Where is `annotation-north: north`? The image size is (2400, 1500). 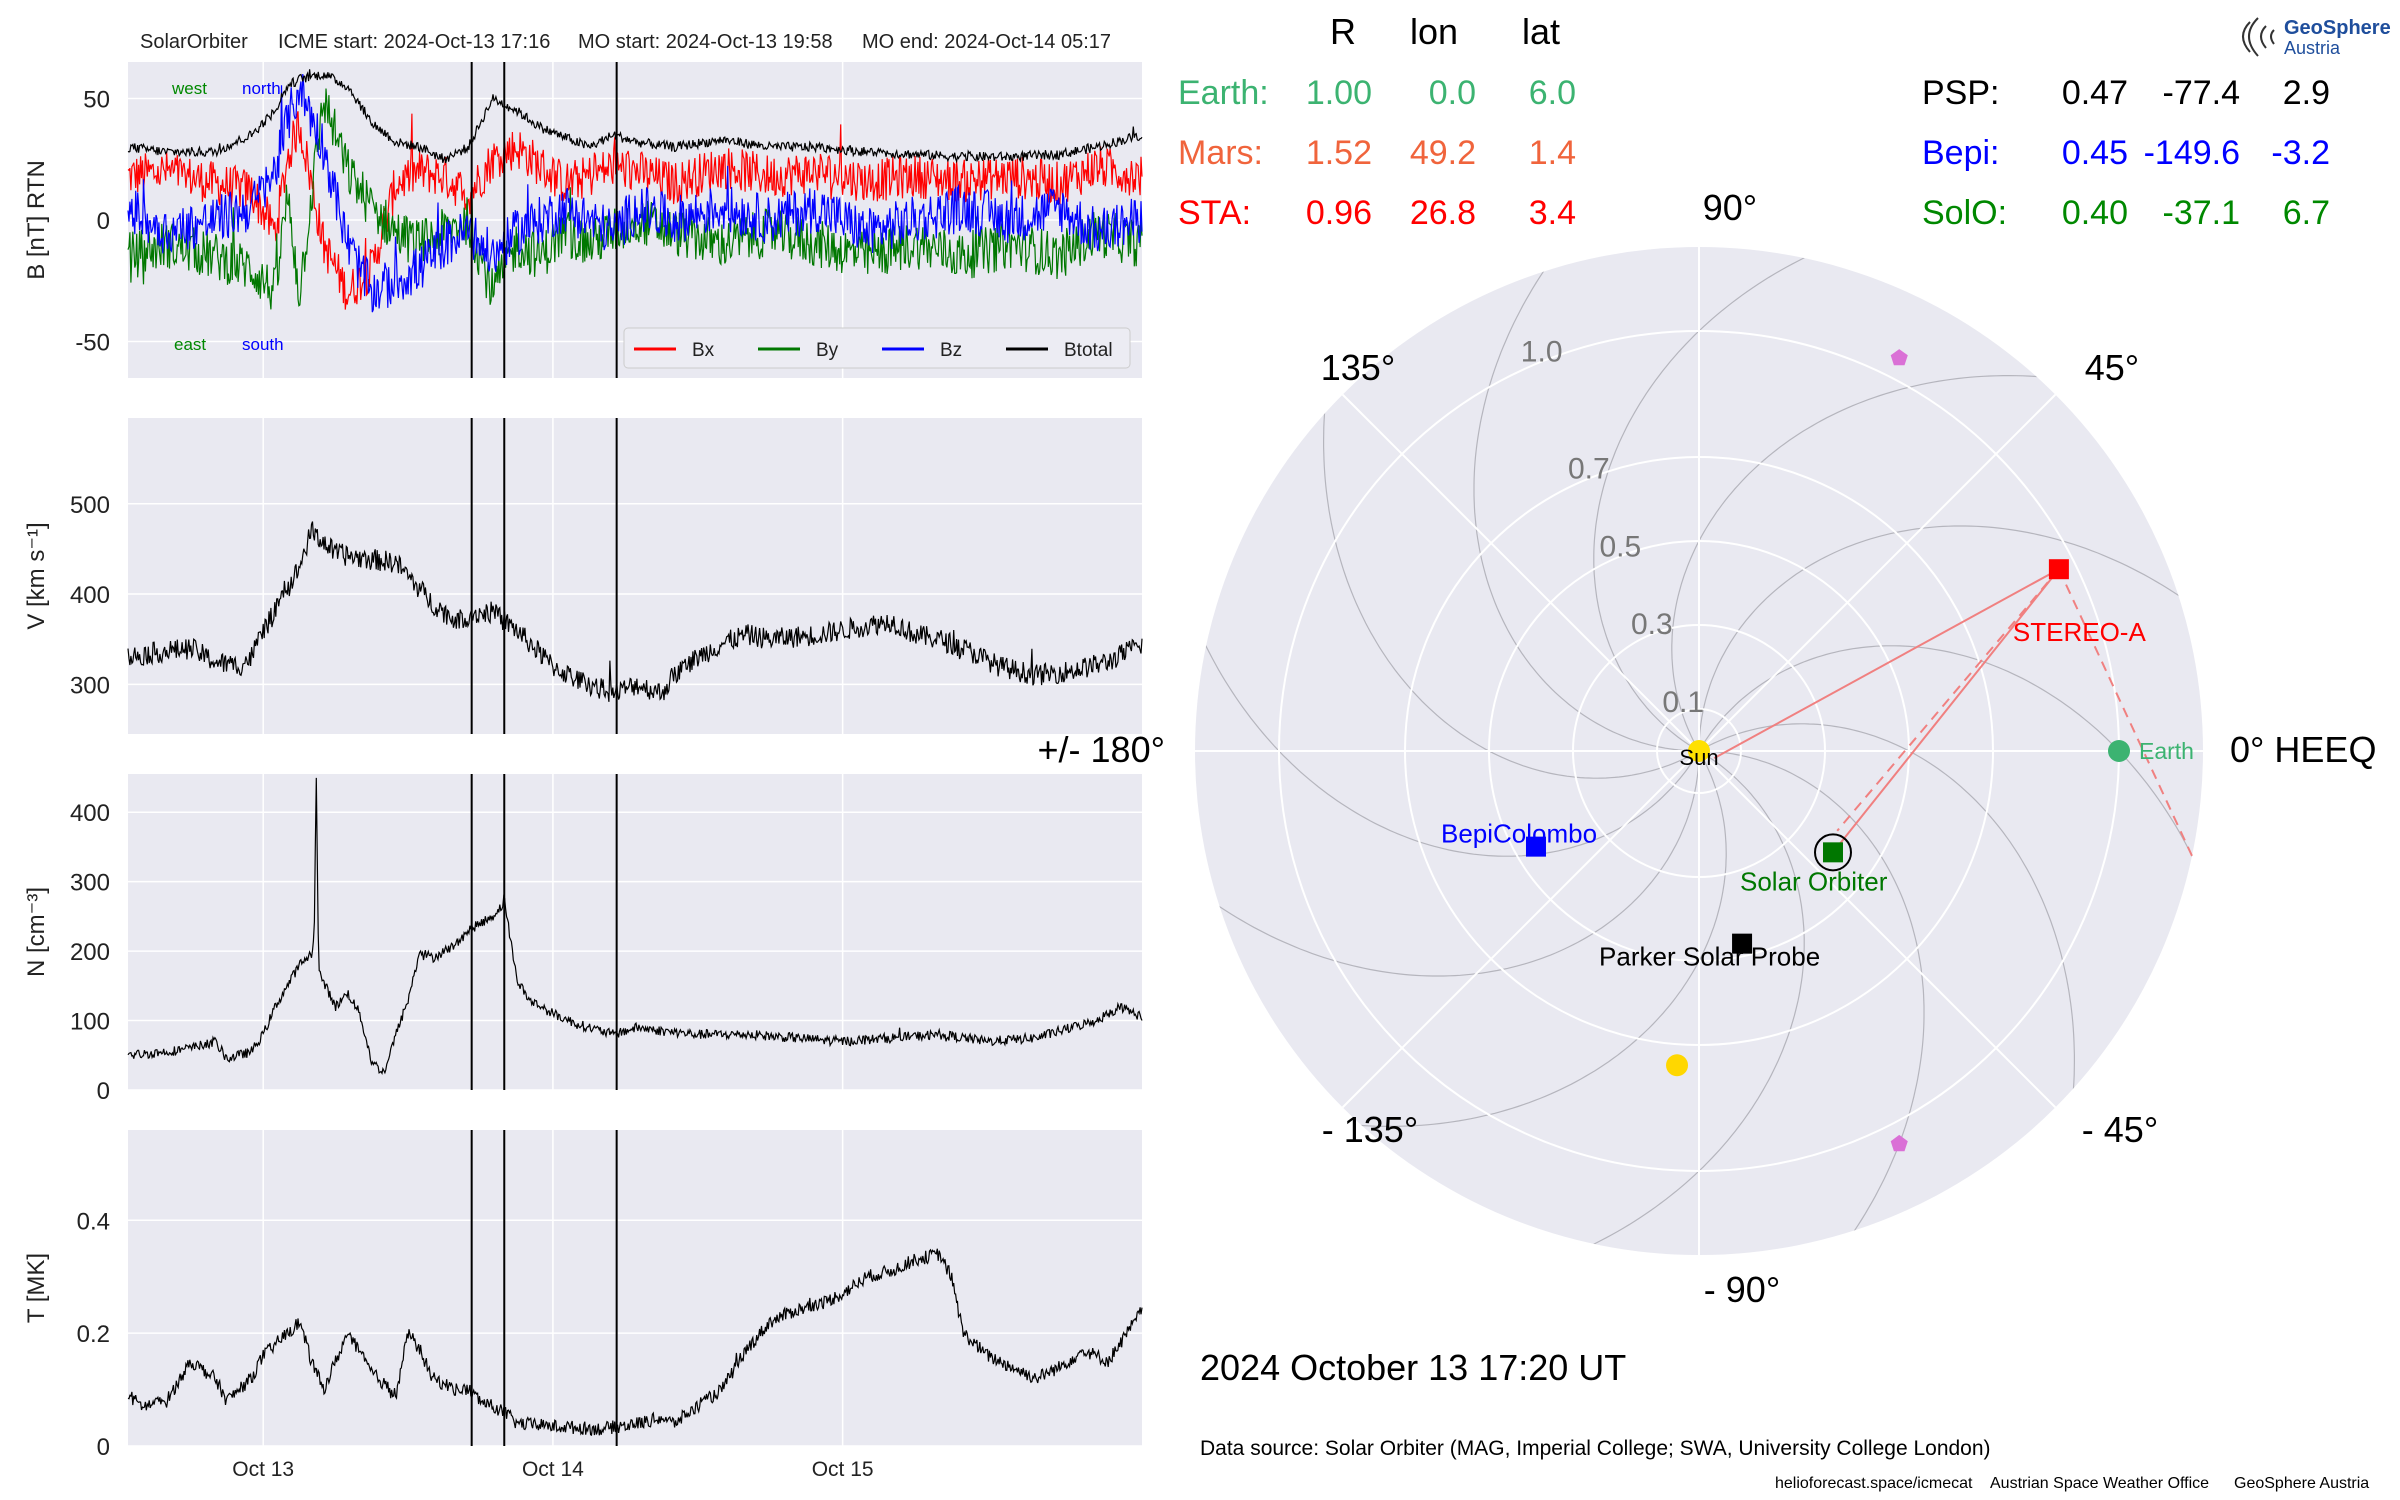
annotation-north: north is located at coordinates (261, 88).